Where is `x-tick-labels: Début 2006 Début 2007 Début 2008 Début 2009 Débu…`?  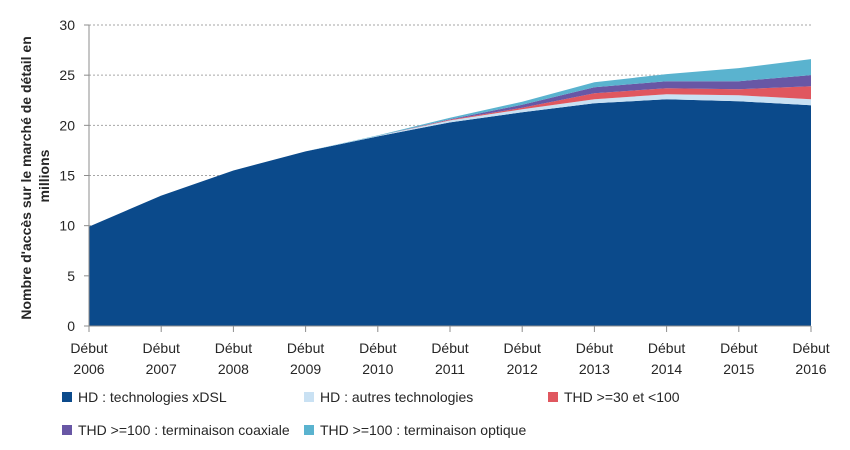 x-tick-labels: Début 2006 Début 2007 Début 2008 Début 2009 Débu… is located at coordinates (449, 358).